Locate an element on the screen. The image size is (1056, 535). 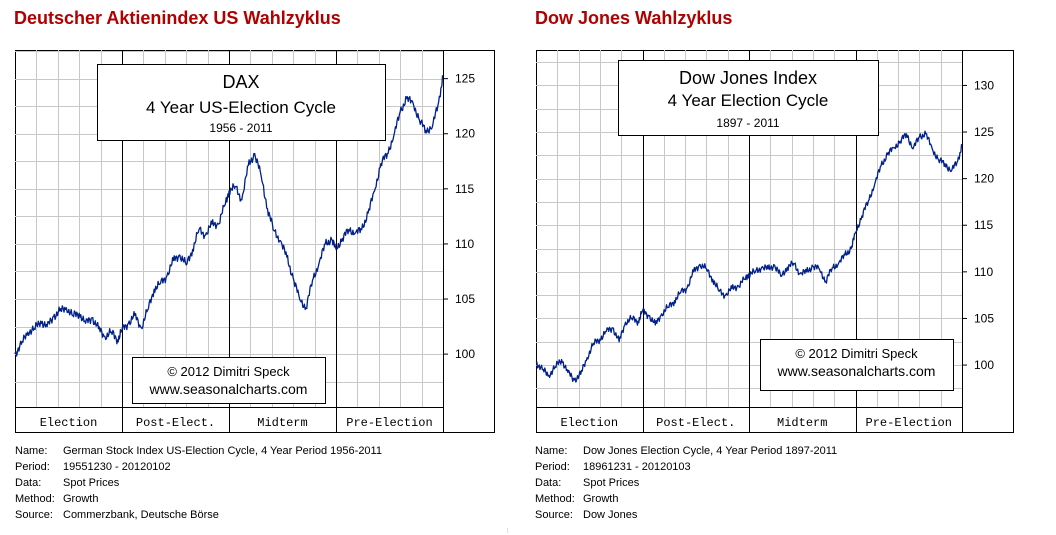
dow-heading: Dow Jones Wahlzyklus is located at coordinates (634, 18).